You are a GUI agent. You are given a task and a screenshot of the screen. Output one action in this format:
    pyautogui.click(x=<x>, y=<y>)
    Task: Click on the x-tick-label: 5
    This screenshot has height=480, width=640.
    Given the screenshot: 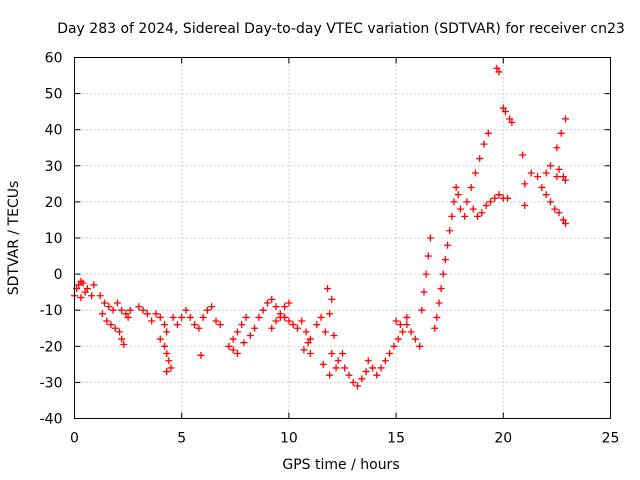 What is the action you would take?
    pyautogui.click(x=181, y=439)
    